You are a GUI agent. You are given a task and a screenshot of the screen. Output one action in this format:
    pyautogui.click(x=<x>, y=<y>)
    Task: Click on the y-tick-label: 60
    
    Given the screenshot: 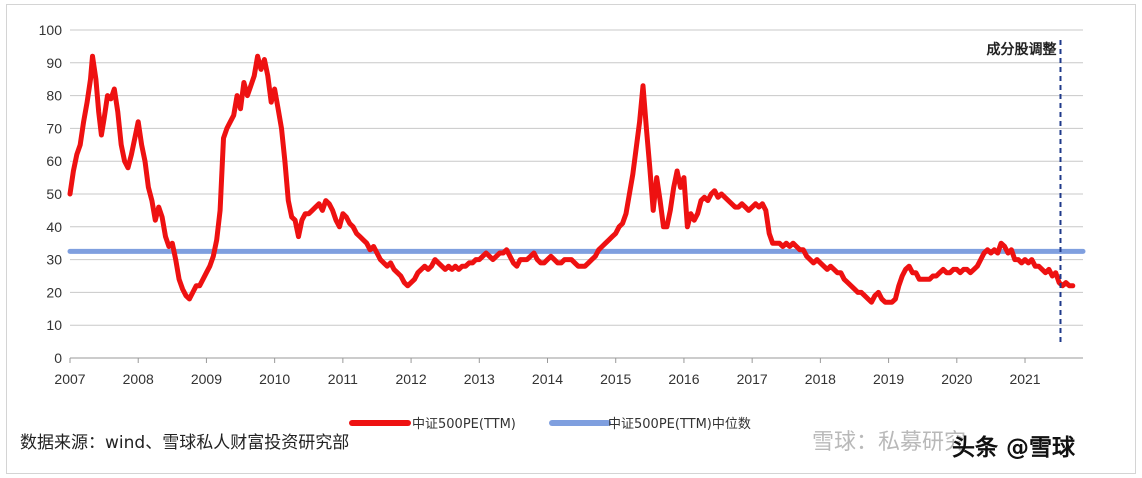 What is the action you would take?
    pyautogui.click(x=54, y=161)
    